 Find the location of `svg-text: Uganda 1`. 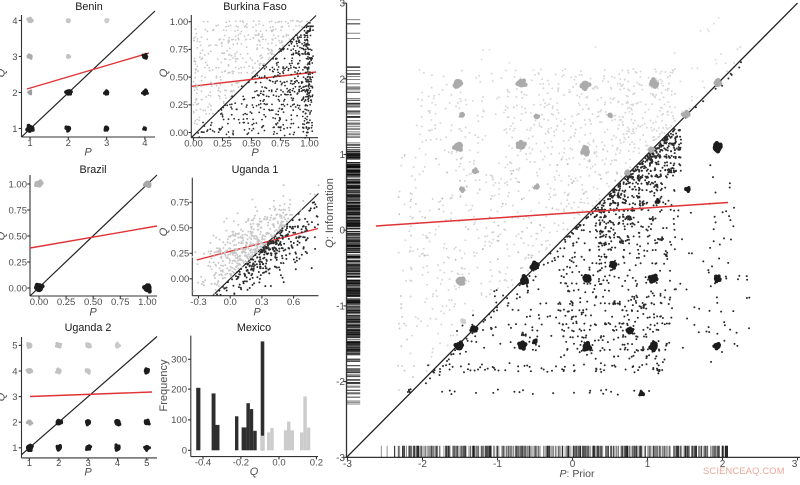

svg-text: Uganda 1 is located at coordinates (255, 170).